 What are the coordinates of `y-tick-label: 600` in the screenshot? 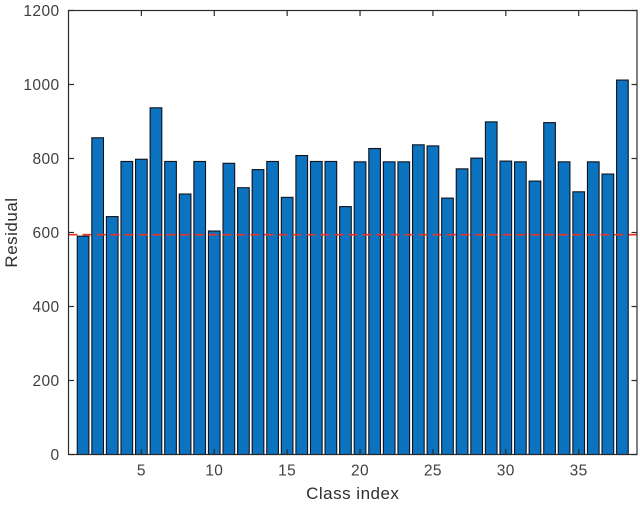 It's located at (45, 233).